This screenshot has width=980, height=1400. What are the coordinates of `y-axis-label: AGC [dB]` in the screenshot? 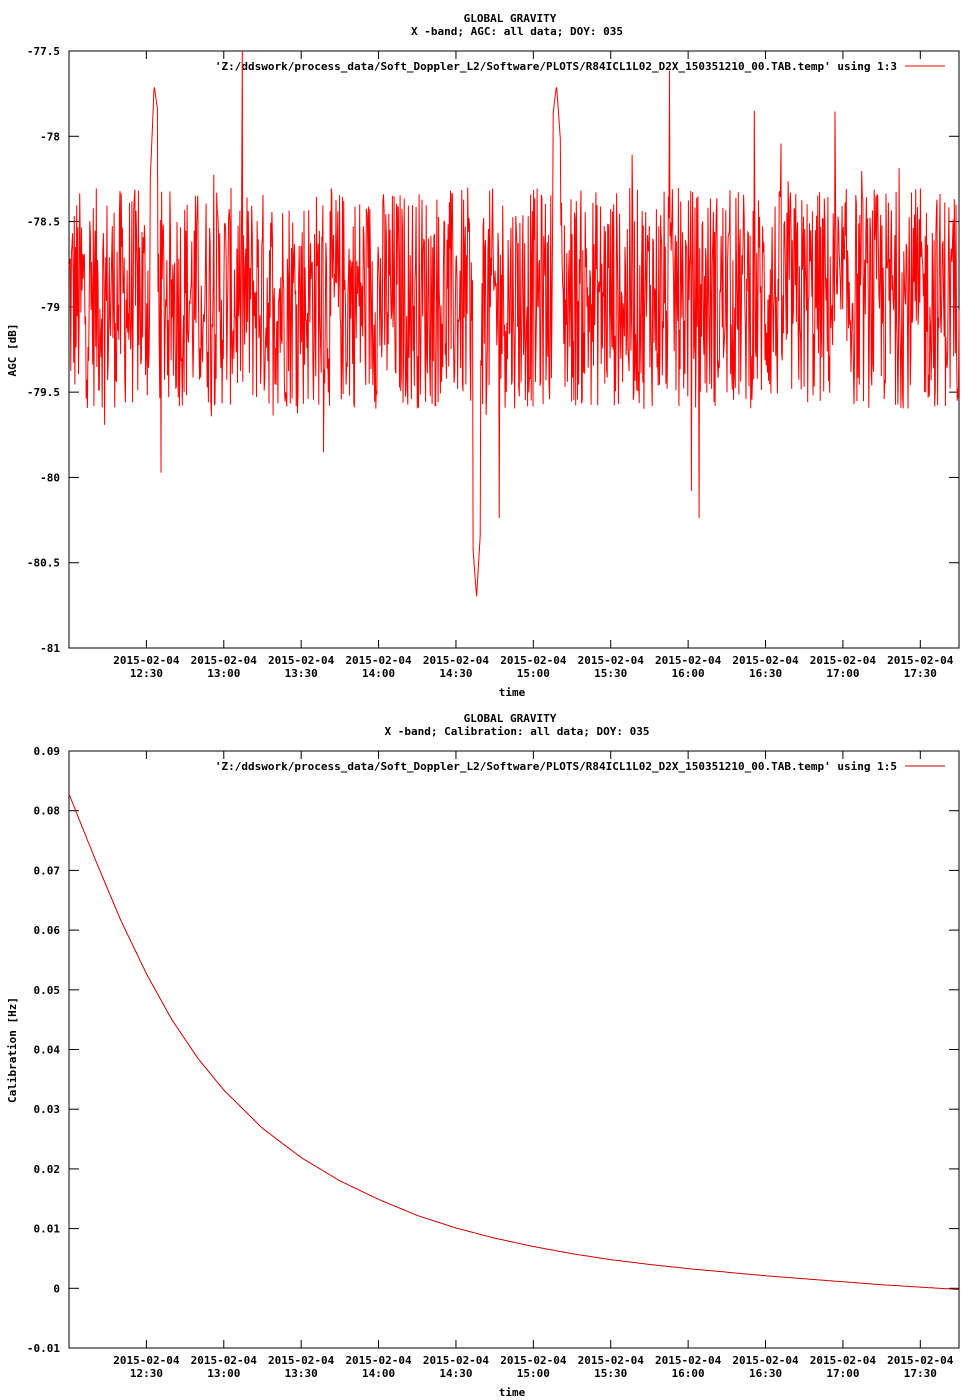 It's located at (12, 350).